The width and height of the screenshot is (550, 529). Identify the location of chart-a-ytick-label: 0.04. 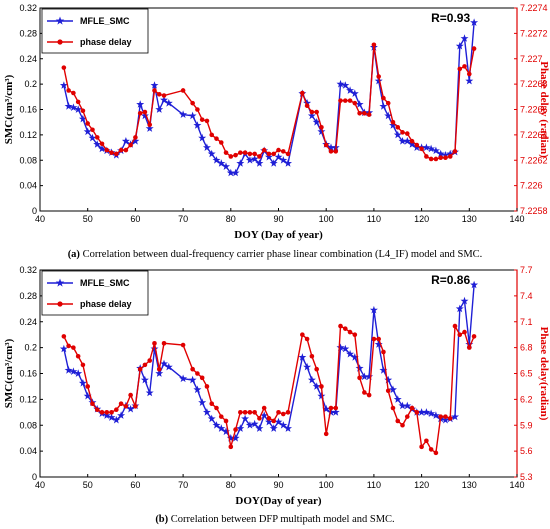
(28, 186).